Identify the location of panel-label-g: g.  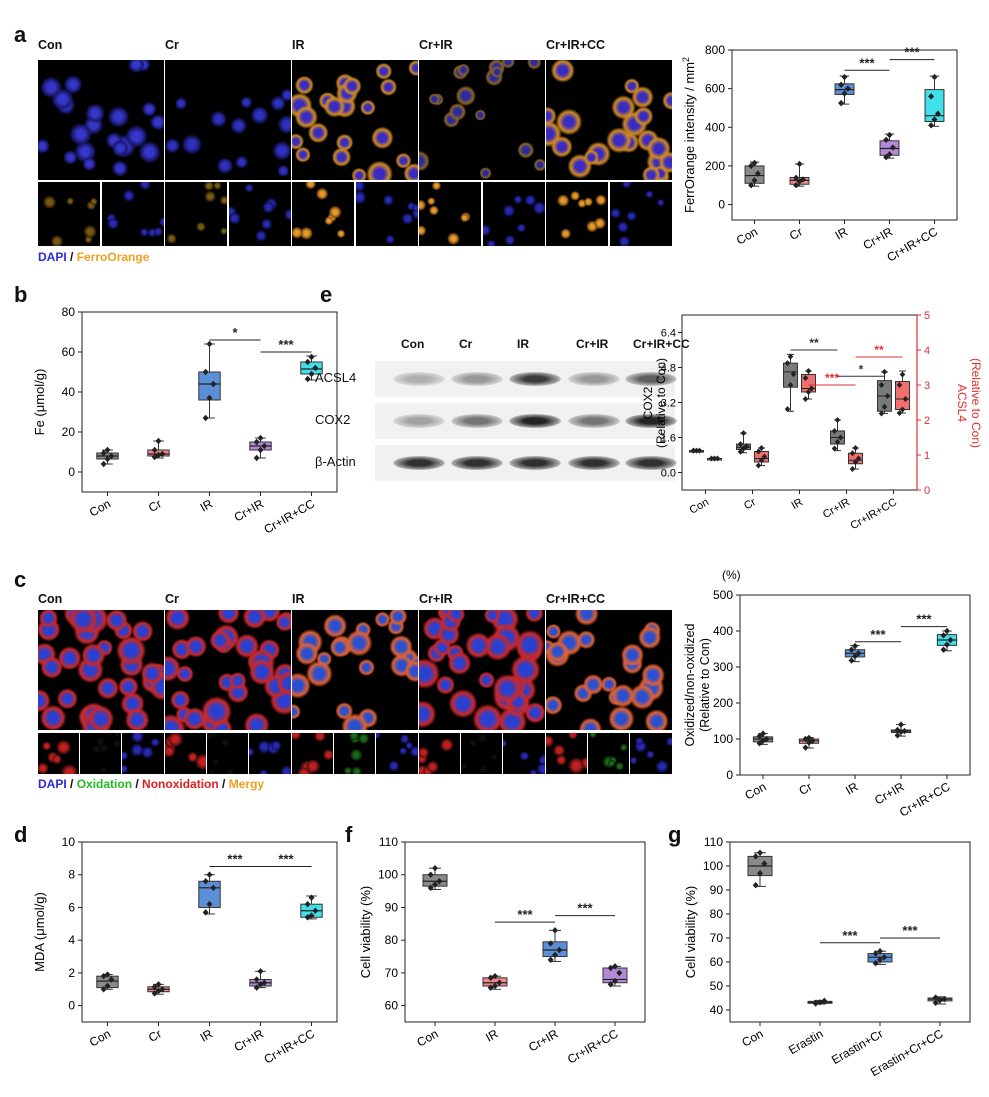
(675, 834).